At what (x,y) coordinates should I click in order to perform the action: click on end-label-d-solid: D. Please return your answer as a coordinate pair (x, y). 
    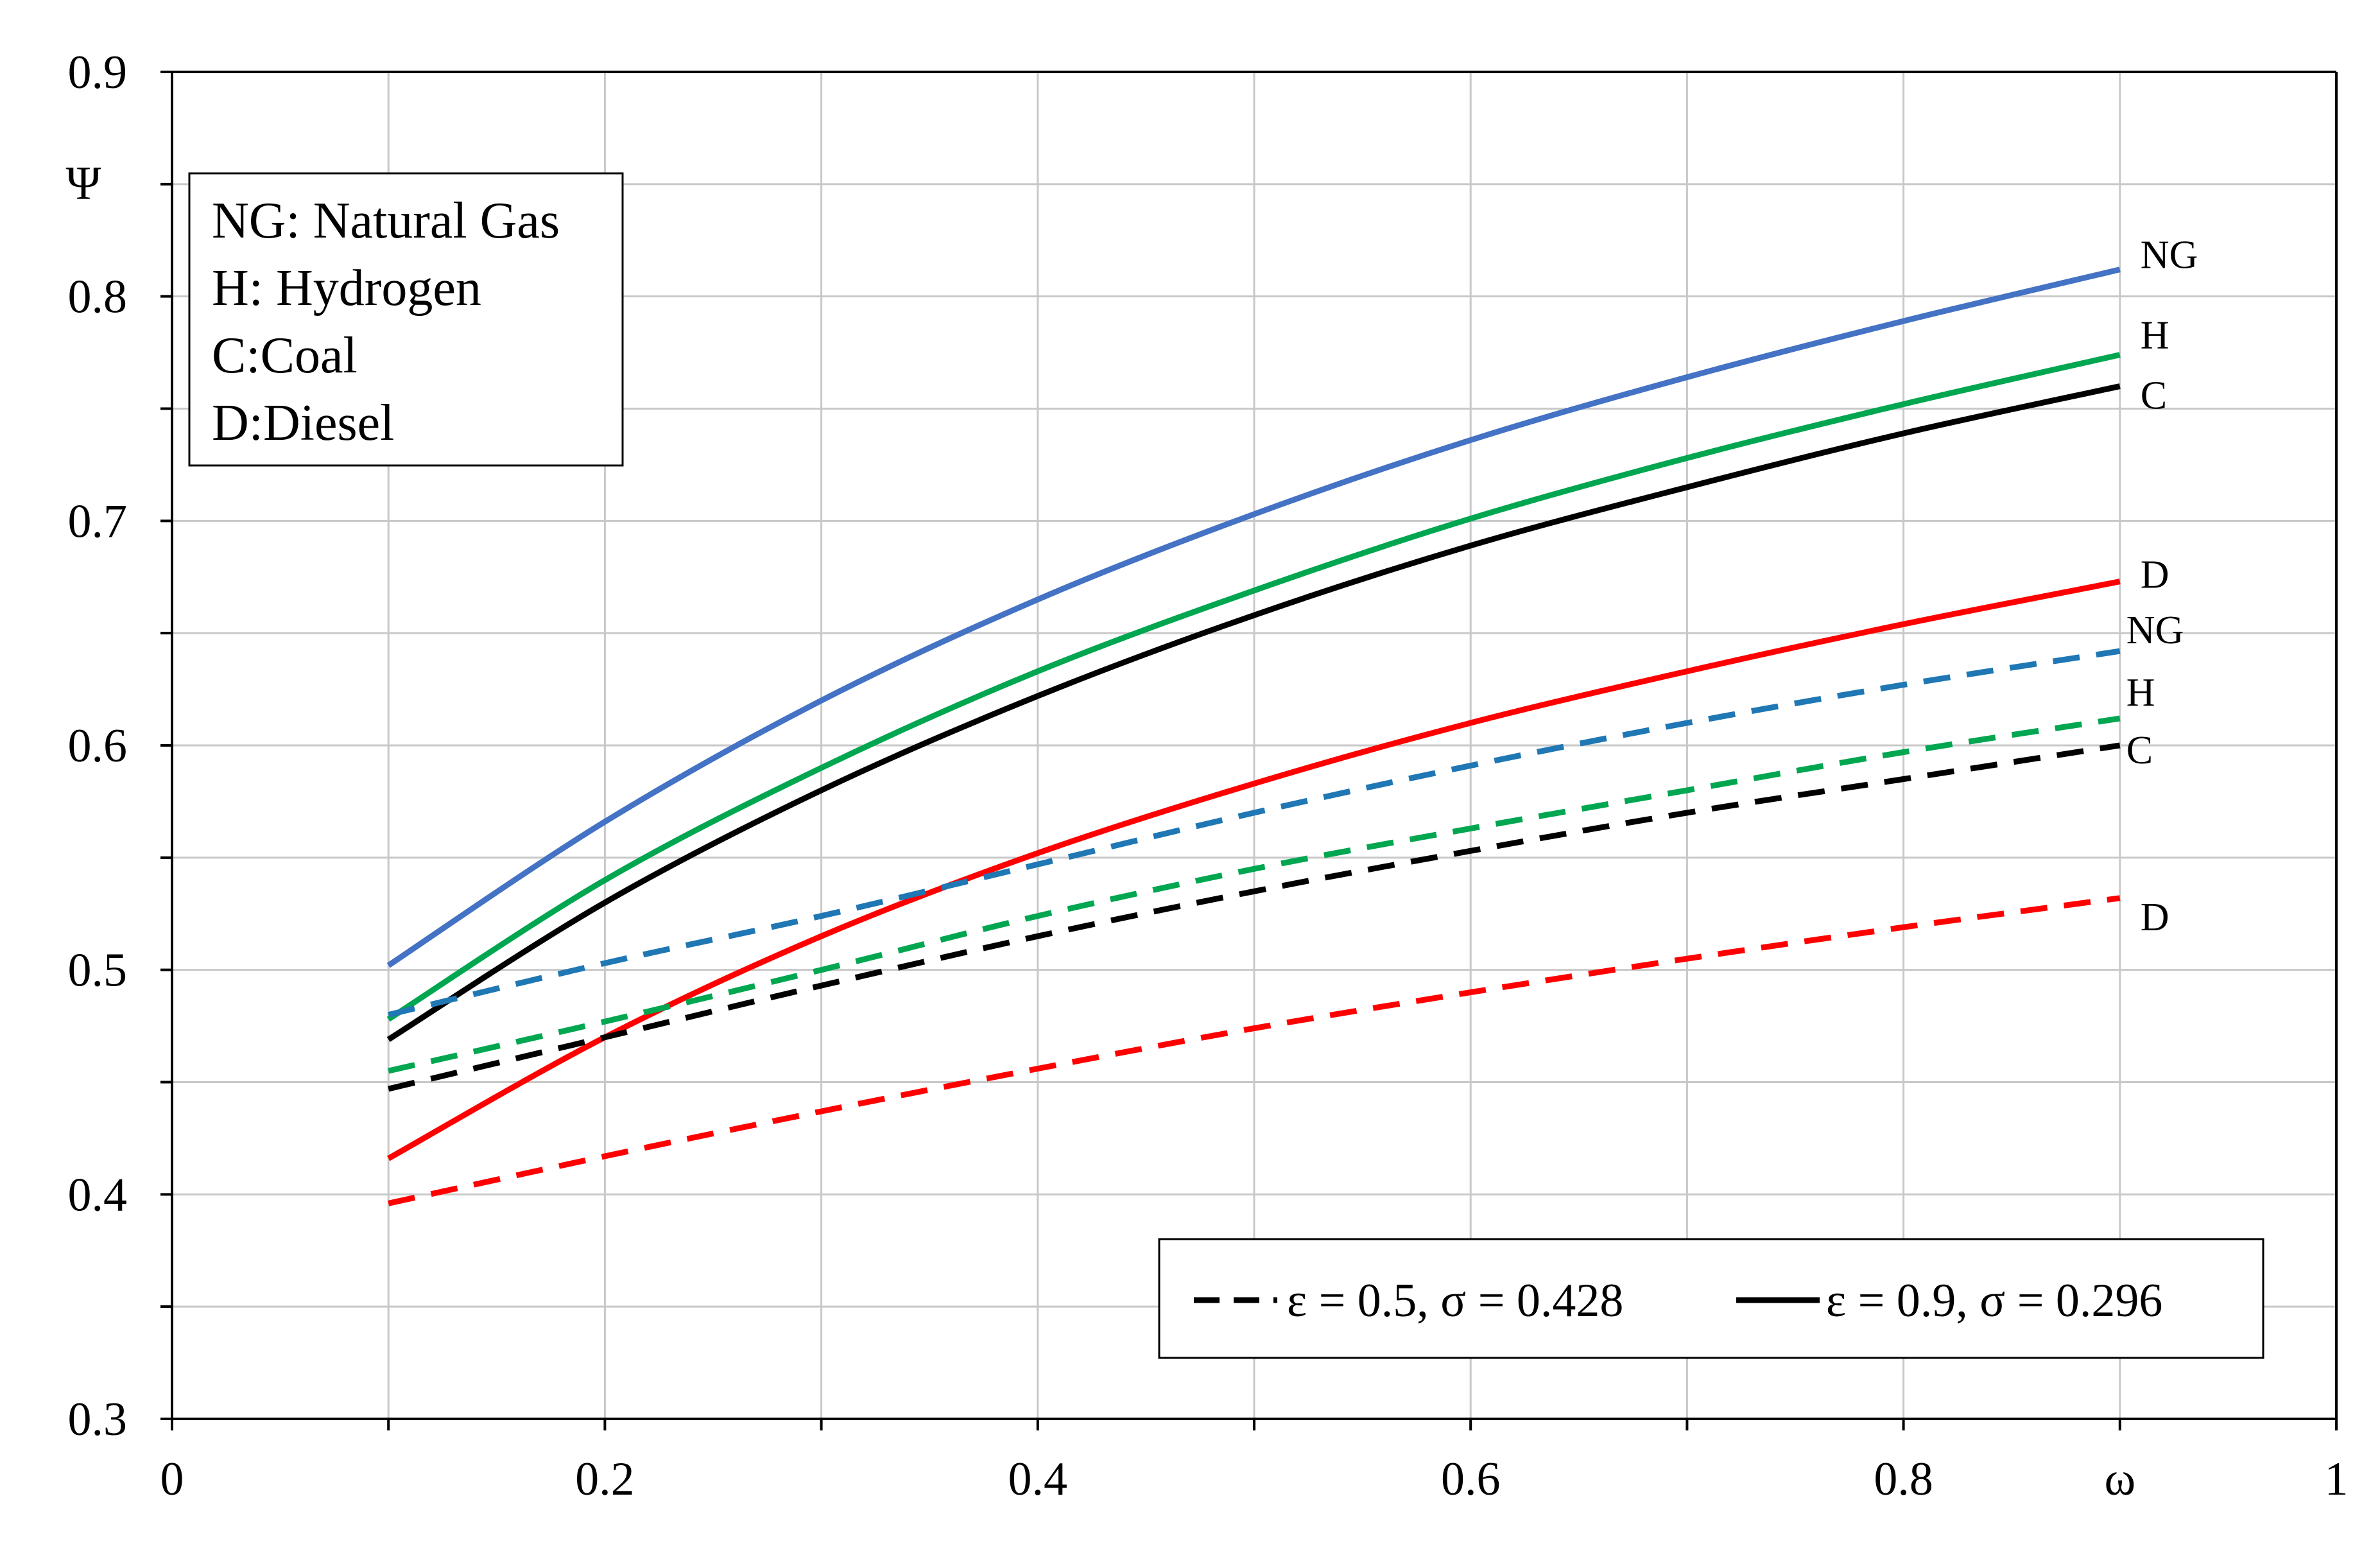
    Looking at the image, I should click on (2155, 575).